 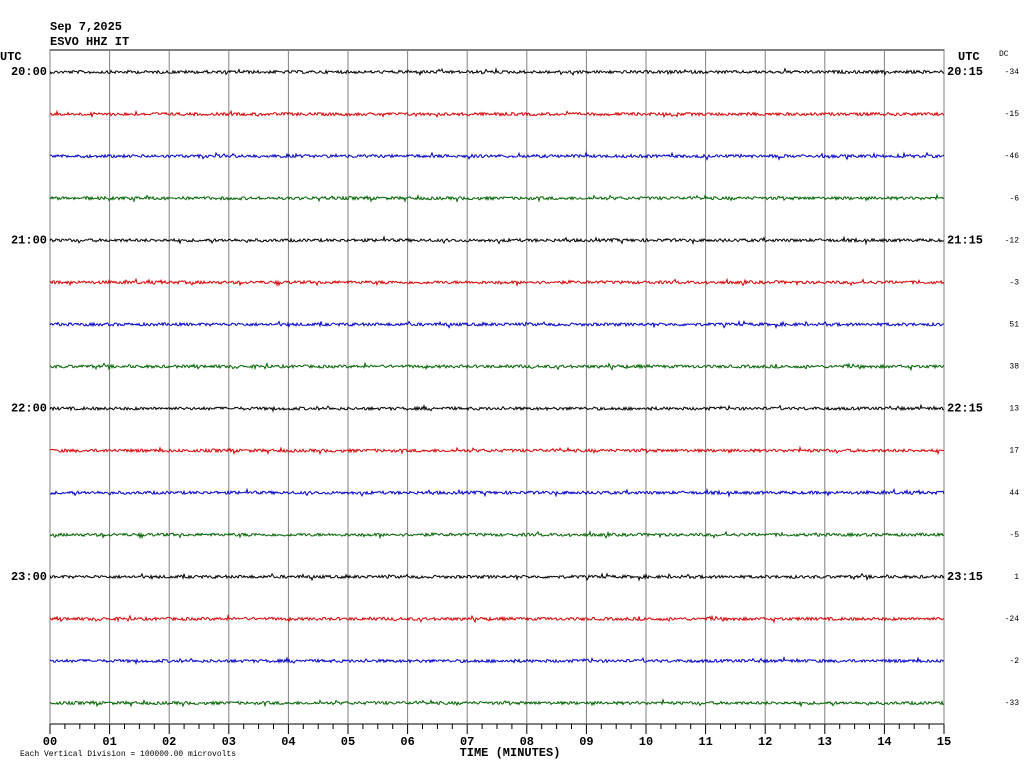 What do you see at coordinates (1014, 661) in the screenshot?
I see `dc-value: -2` at bounding box center [1014, 661].